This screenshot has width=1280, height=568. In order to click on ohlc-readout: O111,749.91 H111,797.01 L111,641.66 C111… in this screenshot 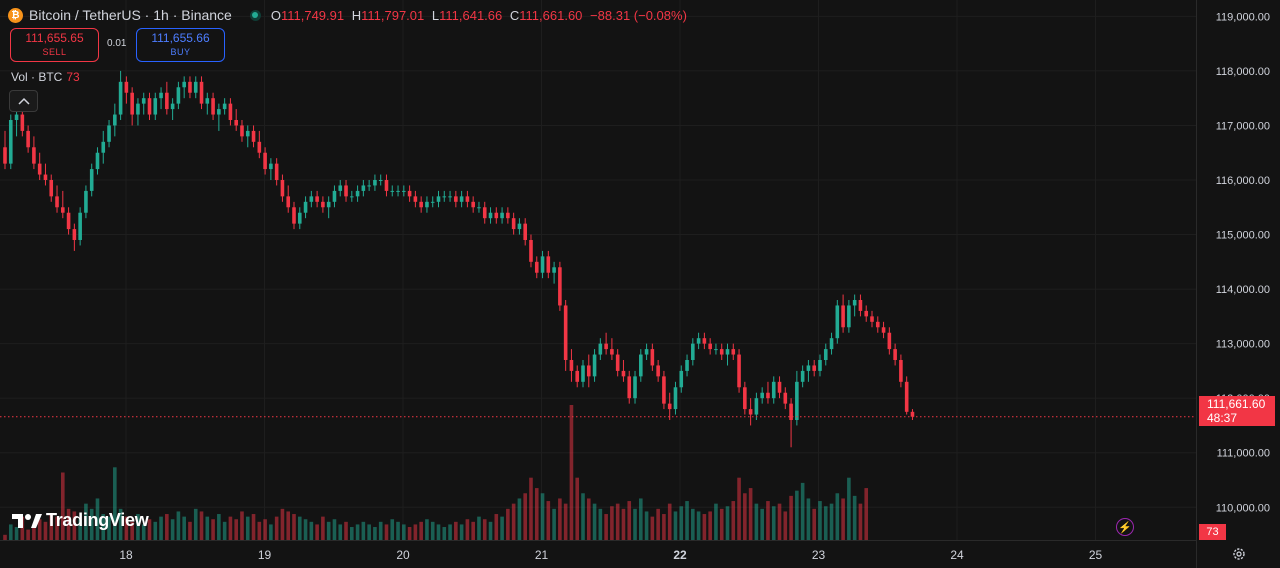, I will do `click(481, 15)`.